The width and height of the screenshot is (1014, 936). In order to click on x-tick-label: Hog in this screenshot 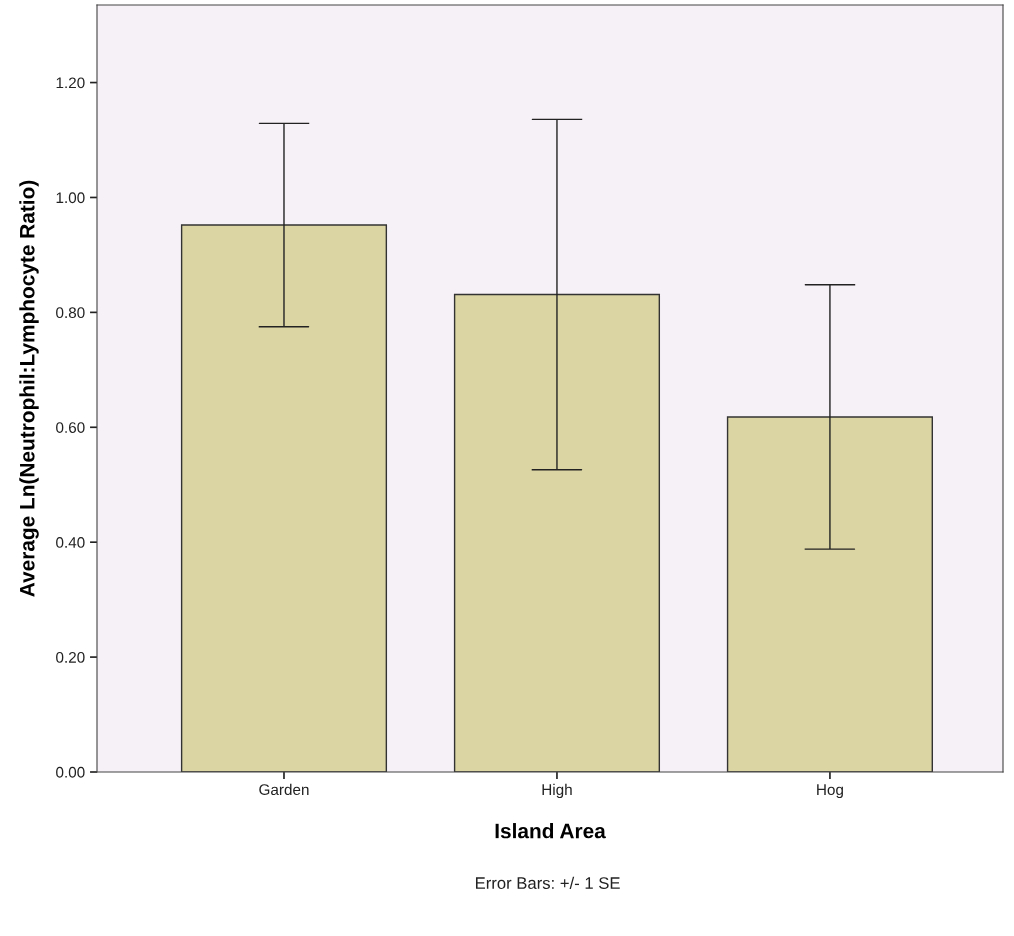, I will do `click(830, 791)`.